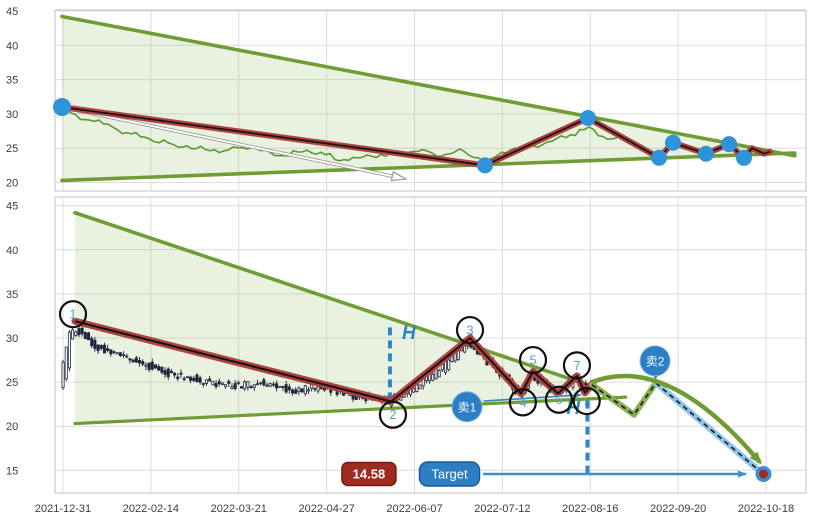 This screenshot has height=521, width=813. Describe the element at coordinates (12, 295) in the screenshot. I see `main-y-tick-label: 35` at that location.